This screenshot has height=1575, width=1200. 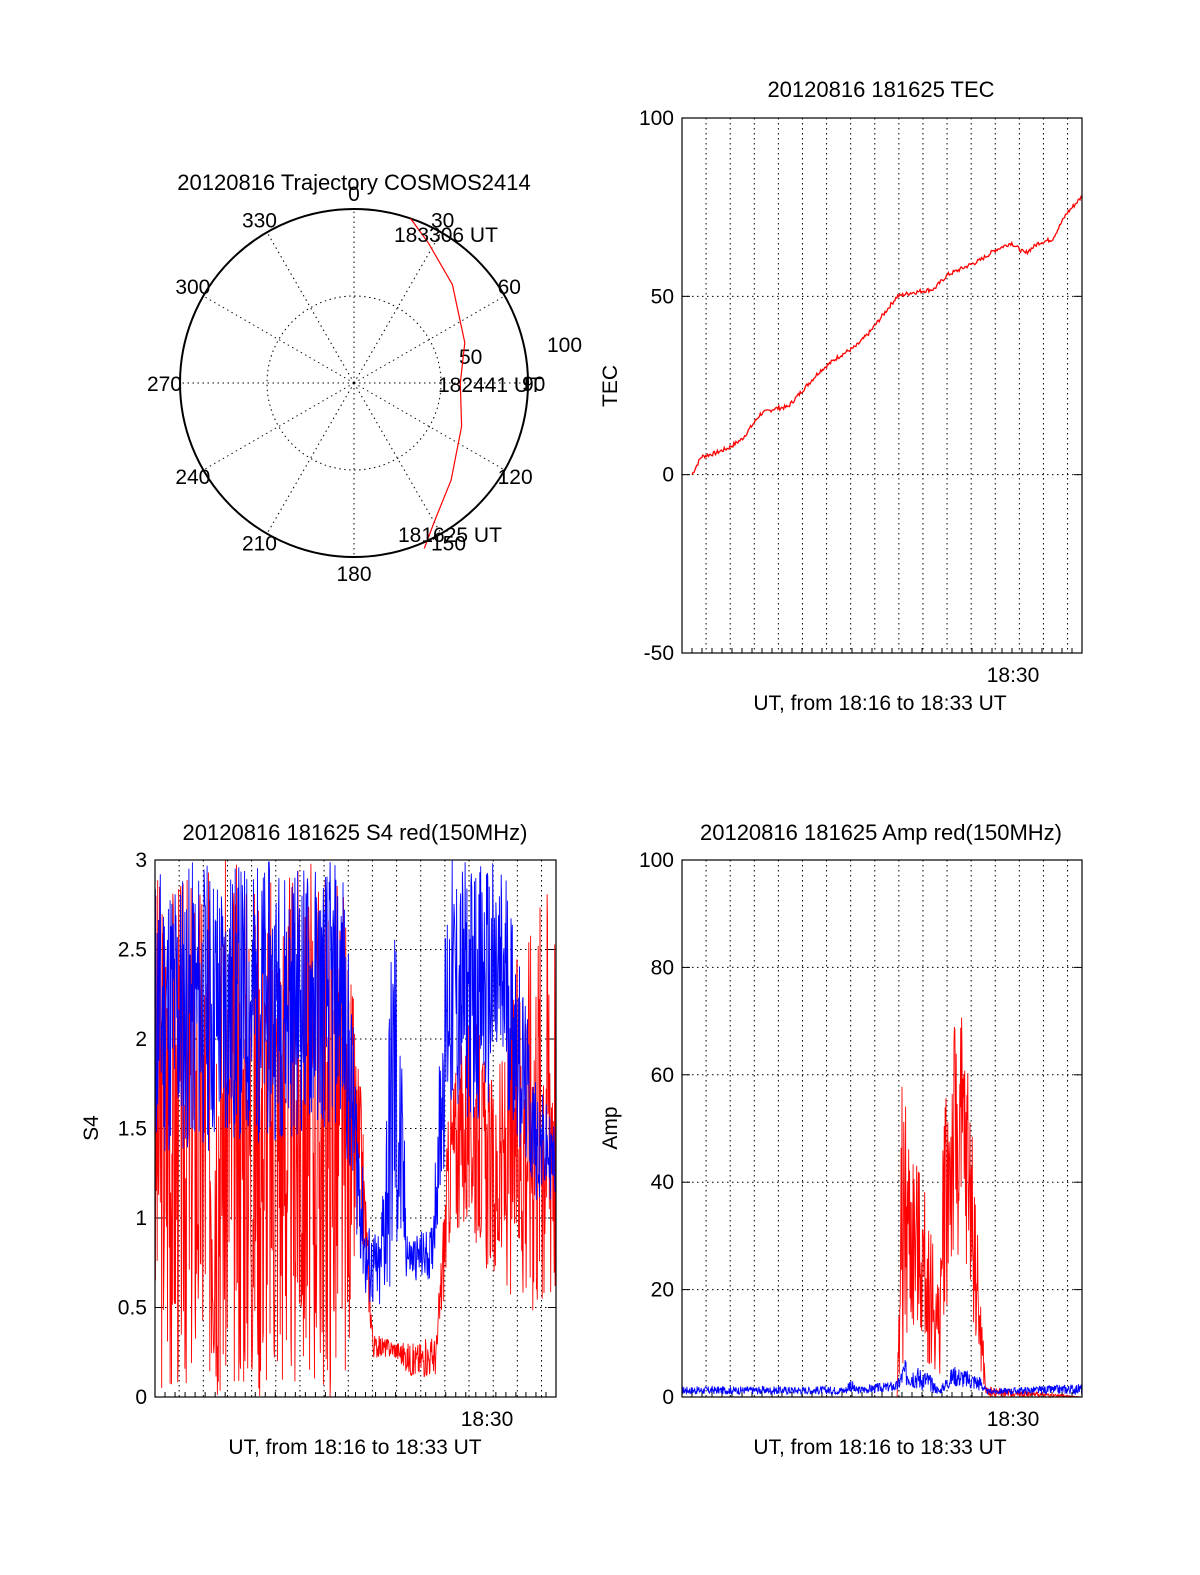 I want to click on tec-x-axis-label: UT, from 18:16 to 18:33 UT, so click(x=879, y=703).